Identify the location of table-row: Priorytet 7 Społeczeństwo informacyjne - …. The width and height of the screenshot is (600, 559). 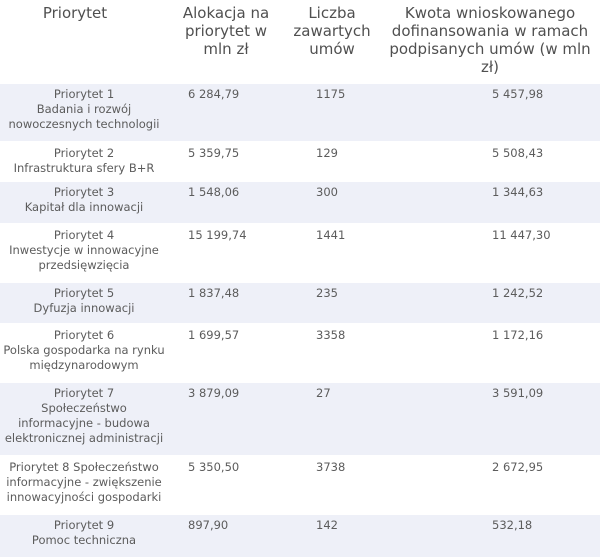
(300, 419).